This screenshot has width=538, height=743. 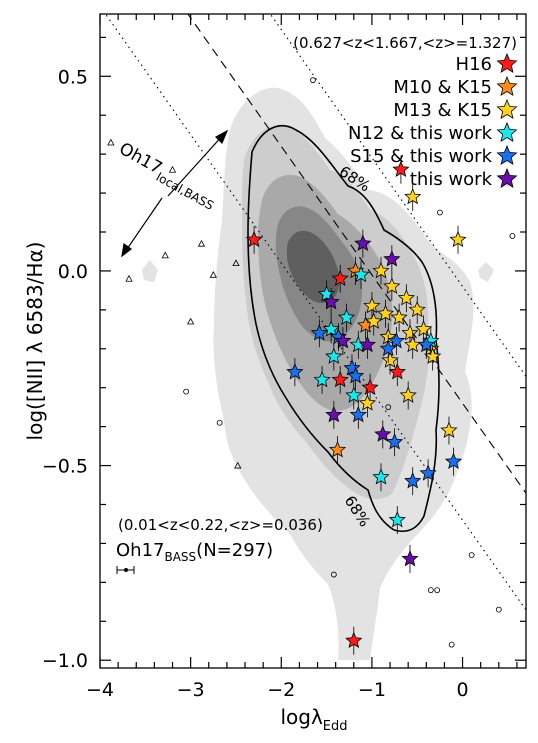 I want to click on legend-label: M10 & K15, so click(x=442, y=87).